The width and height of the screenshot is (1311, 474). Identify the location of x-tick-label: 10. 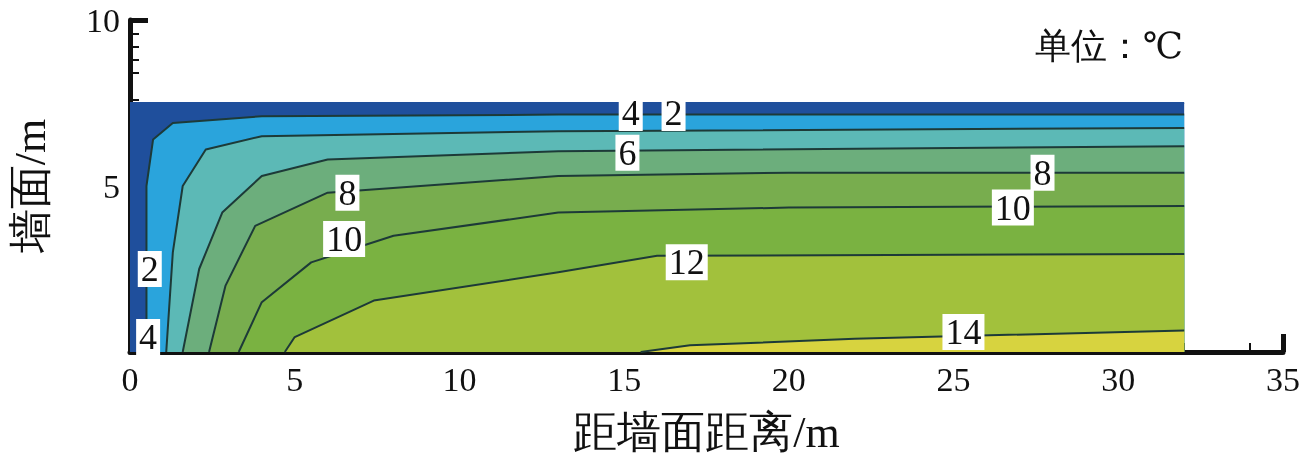
(459, 379).